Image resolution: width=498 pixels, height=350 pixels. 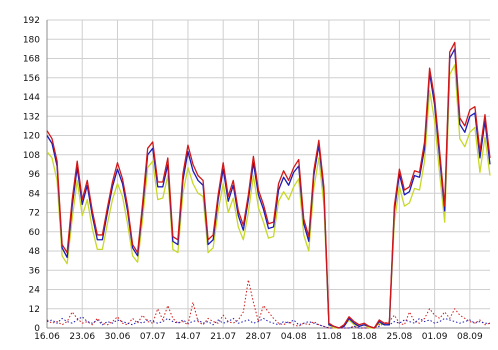 I want to click on x-tick-label: 23.06, so click(x=82, y=337).